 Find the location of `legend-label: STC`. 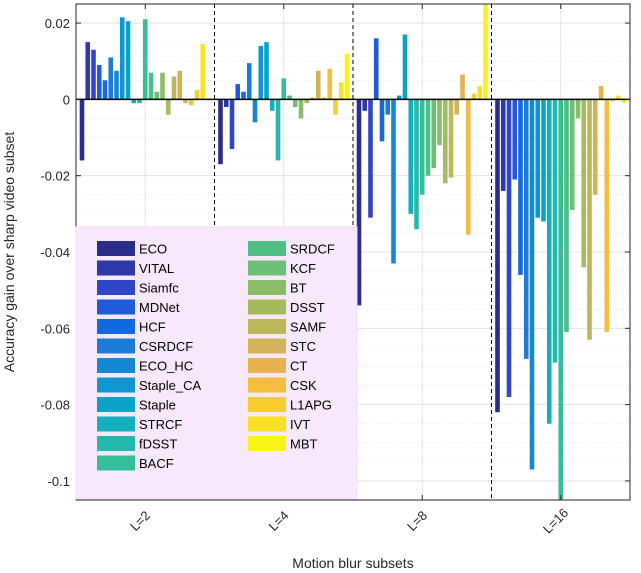

legend-label: STC is located at coordinates (303, 346).